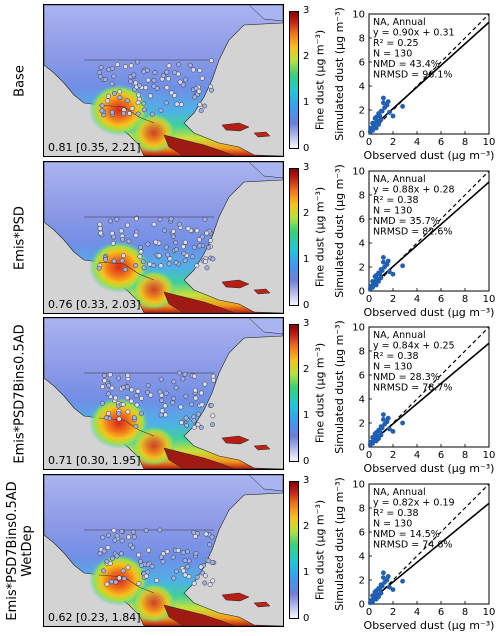 The height and width of the screenshot is (636, 500). I want to click on colorbar-tick: 3, so click(306, 10).